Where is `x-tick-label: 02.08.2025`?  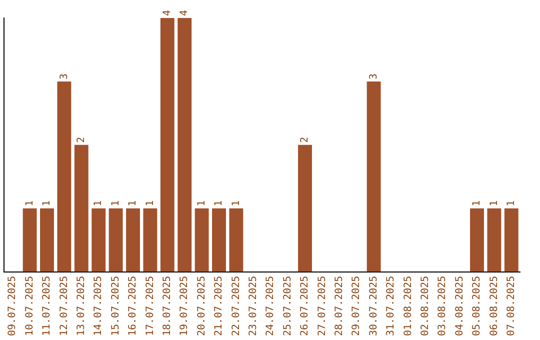 x-tick-label: 02.08.2025 is located at coordinates (425, 306).